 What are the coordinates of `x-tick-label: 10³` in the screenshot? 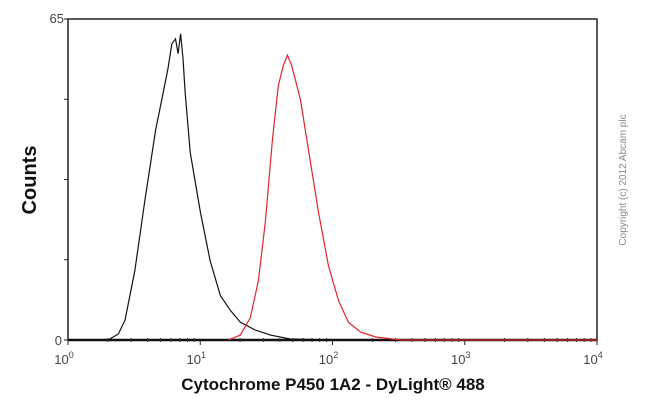 It's located at (460, 358).